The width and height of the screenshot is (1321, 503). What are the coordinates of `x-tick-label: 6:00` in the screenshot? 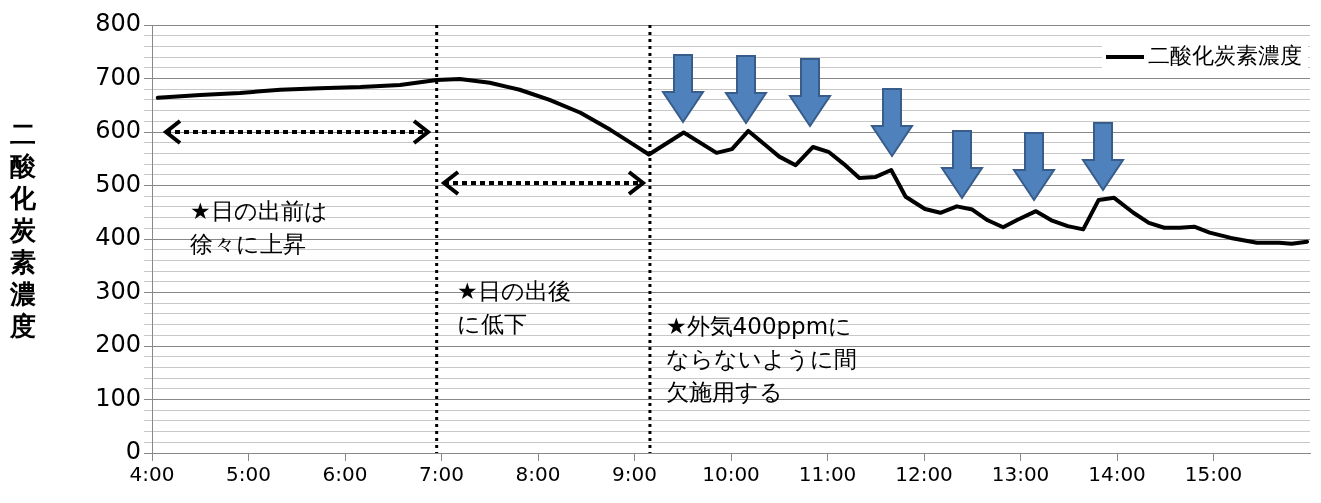 It's located at (345, 474).